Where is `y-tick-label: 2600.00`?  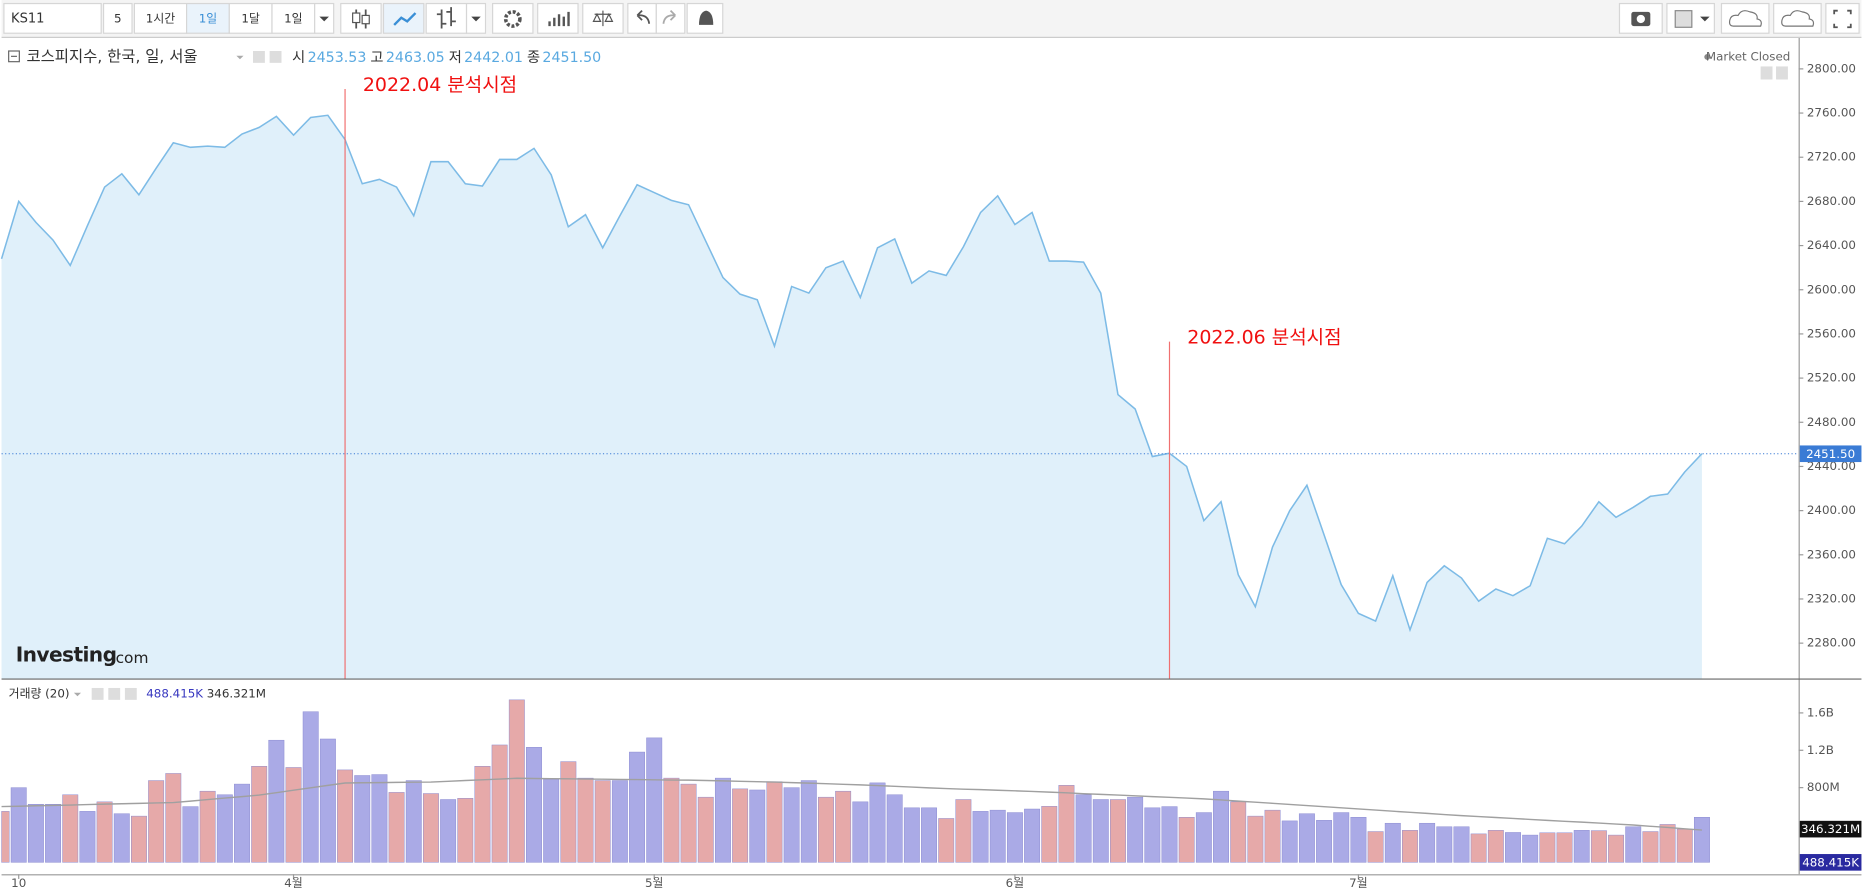 y-tick-label: 2600.00 is located at coordinates (1831, 289).